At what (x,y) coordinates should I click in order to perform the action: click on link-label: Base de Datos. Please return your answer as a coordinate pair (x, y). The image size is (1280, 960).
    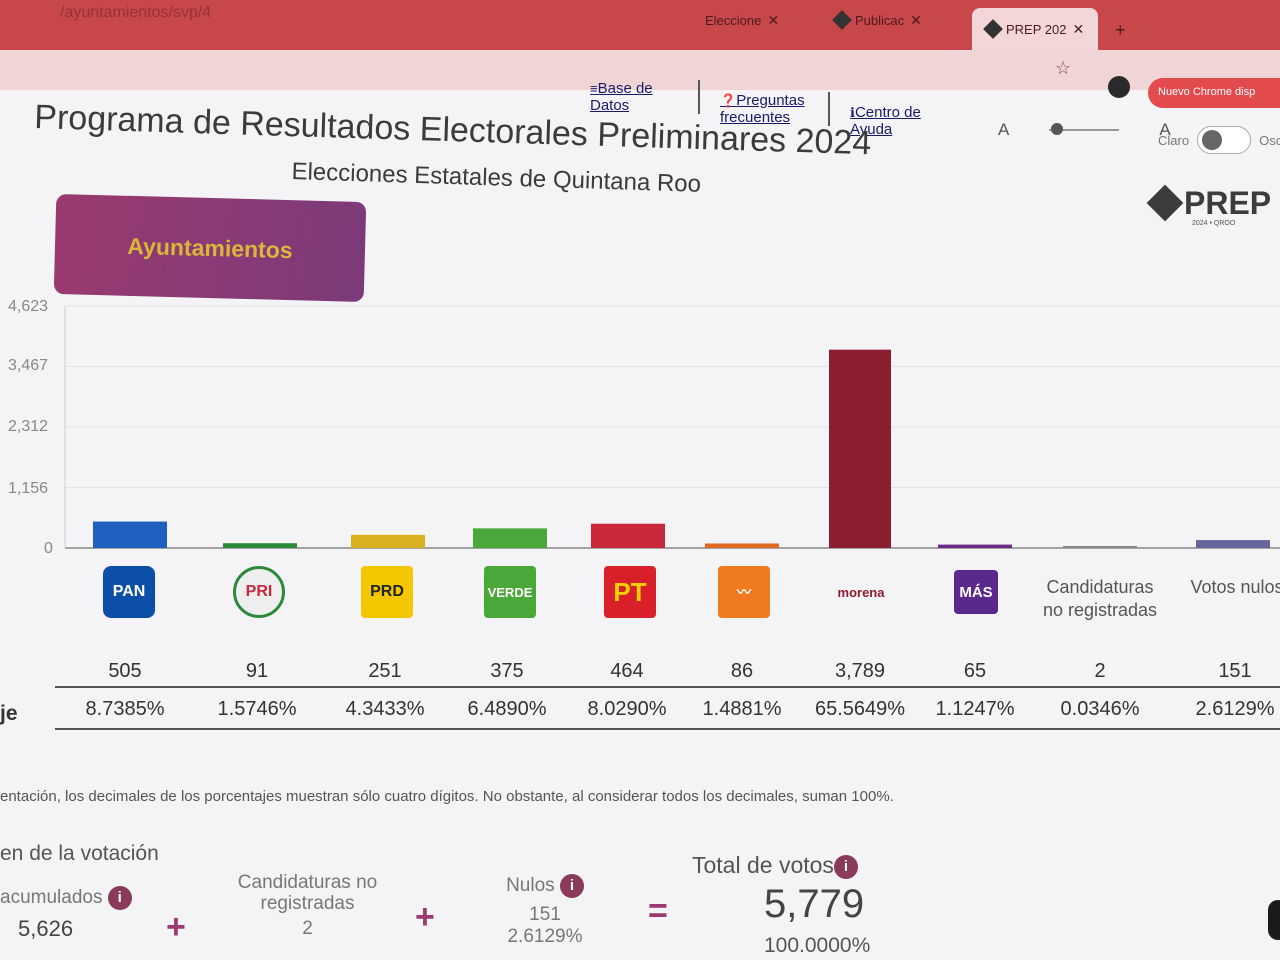
    Looking at the image, I should click on (621, 97).